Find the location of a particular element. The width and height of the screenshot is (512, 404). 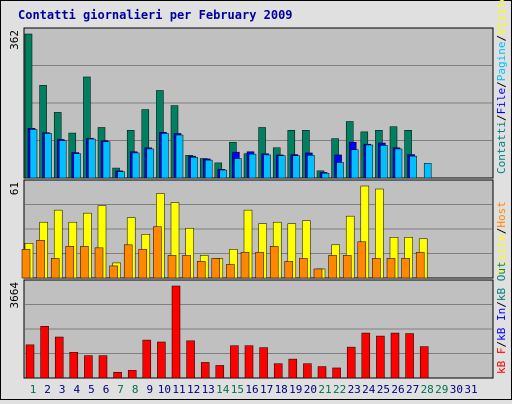

x-tick-label: 4 is located at coordinates (76, 389).